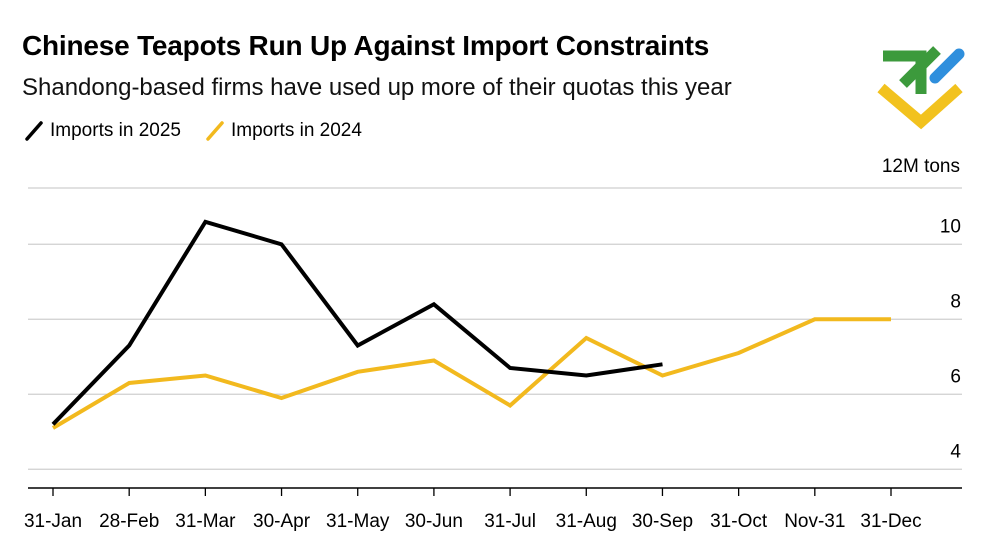 The image size is (1000, 545). Describe the element at coordinates (129, 521) in the screenshot. I see `x-tick-label: 28-Feb` at that location.